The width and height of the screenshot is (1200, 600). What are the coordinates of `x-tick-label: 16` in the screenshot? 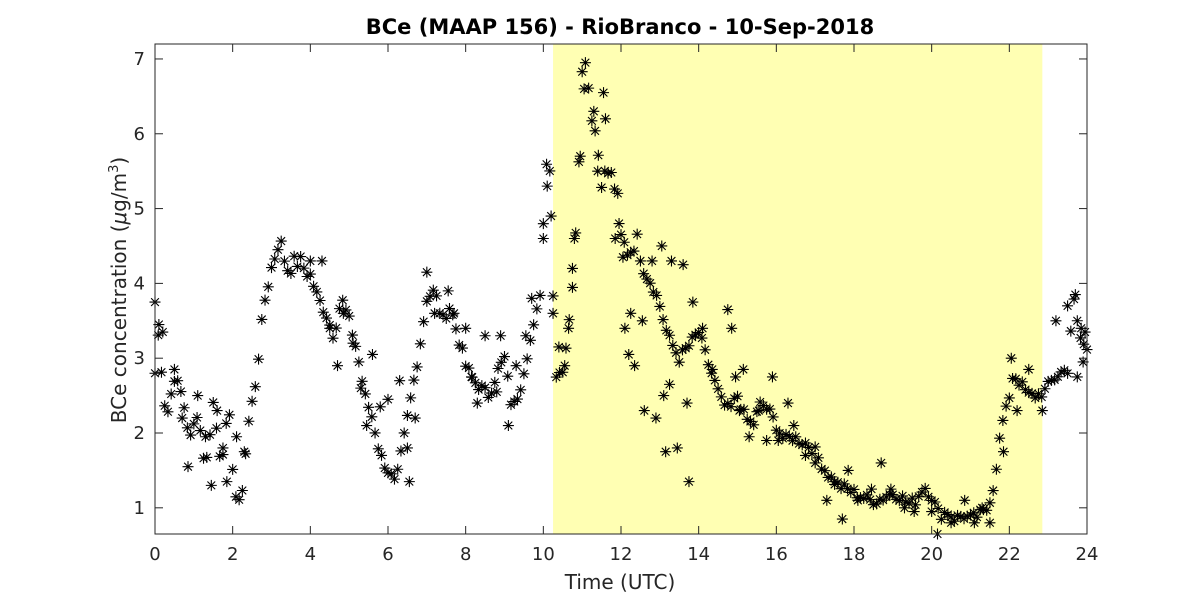 It's located at (776, 554).